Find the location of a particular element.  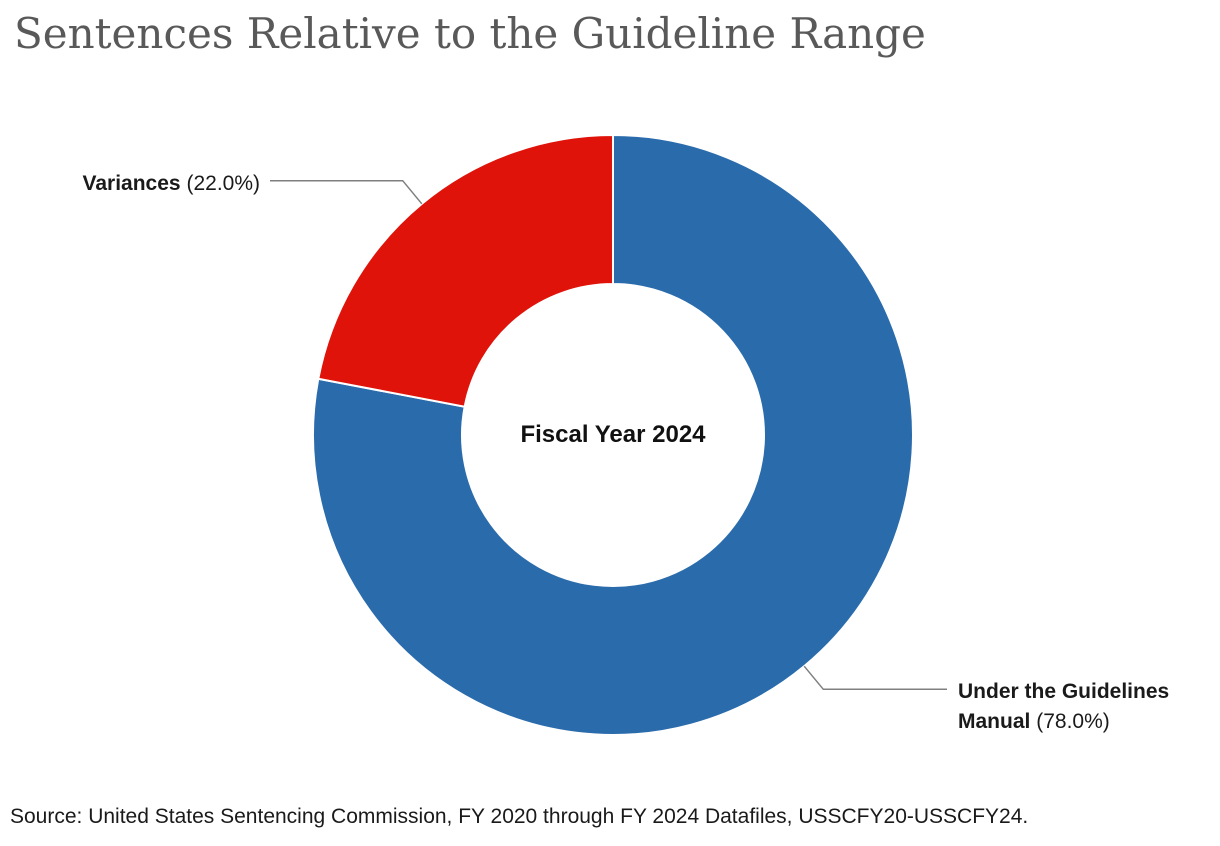

under-guidelines-label-line2: Manual (78.0%) is located at coordinates (1063, 722).